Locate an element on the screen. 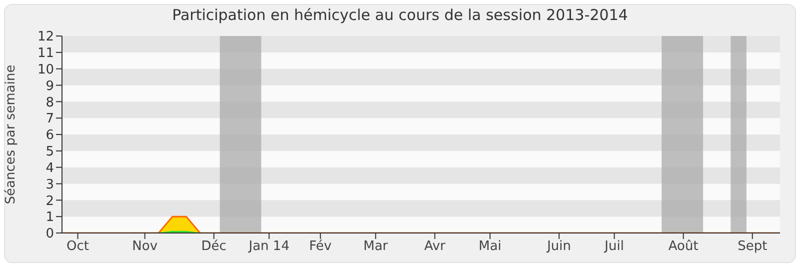  x-tick-label: Mar is located at coordinates (376, 246).